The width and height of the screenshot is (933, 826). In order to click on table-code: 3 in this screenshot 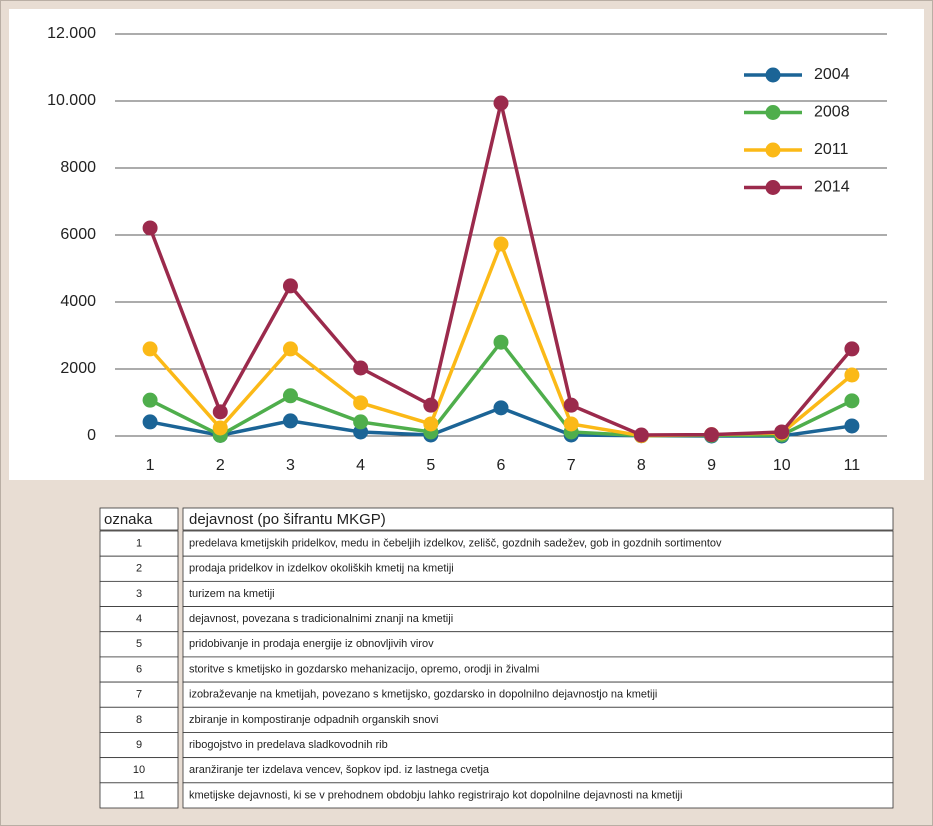, I will do `click(139, 594)`.